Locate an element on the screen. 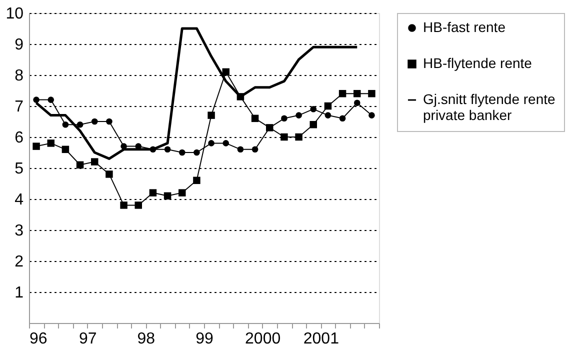 The image size is (580, 347). legend-label: Gj.snitt flytende rente private banker is located at coordinates (489, 107).